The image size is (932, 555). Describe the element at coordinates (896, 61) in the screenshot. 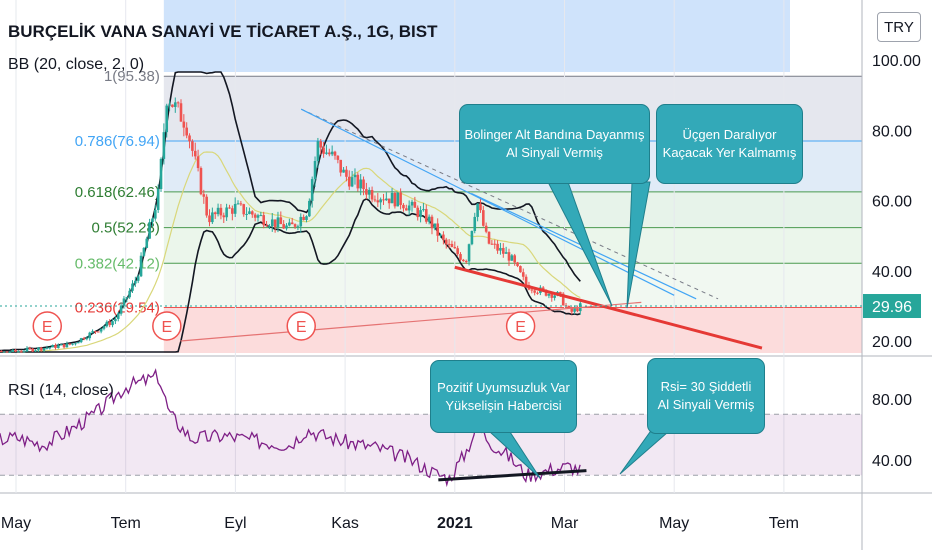

I see `price-tick-label: 100.00` at that location.